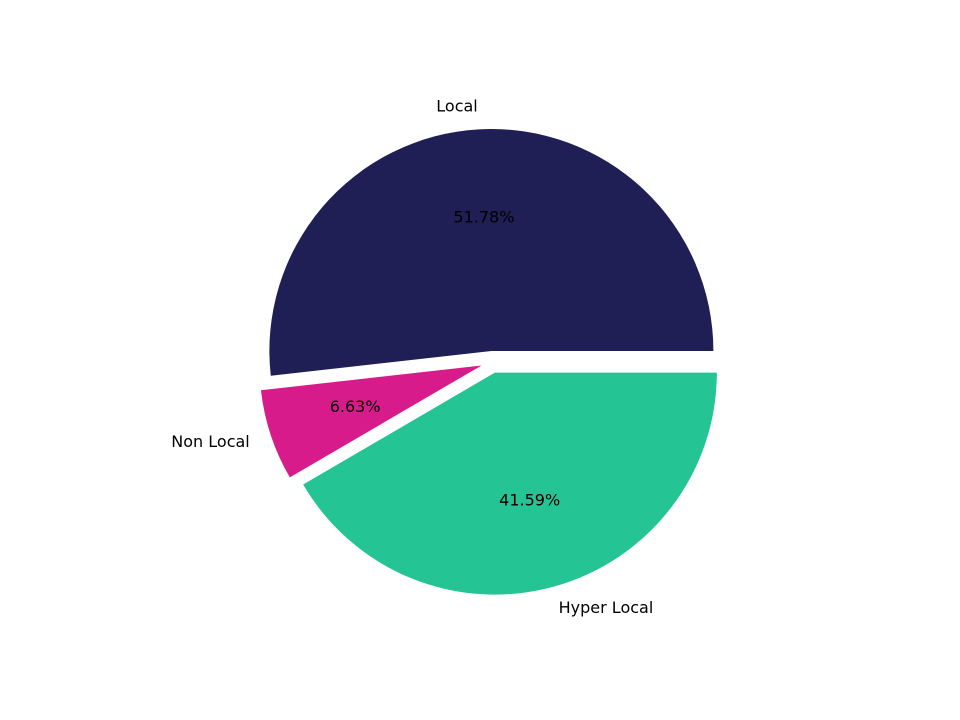  I want to click on percent-label: 51.78%, so click(483, 217).